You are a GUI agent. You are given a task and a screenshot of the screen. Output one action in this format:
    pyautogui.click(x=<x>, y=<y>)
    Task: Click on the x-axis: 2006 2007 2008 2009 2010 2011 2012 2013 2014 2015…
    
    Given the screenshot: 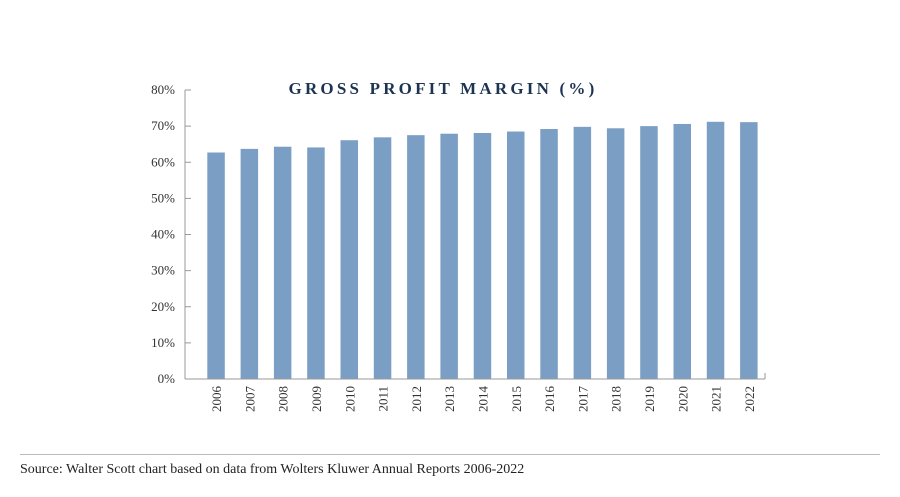 What is the action you would take?
    pyautogui.click(x=475, y=393)
    